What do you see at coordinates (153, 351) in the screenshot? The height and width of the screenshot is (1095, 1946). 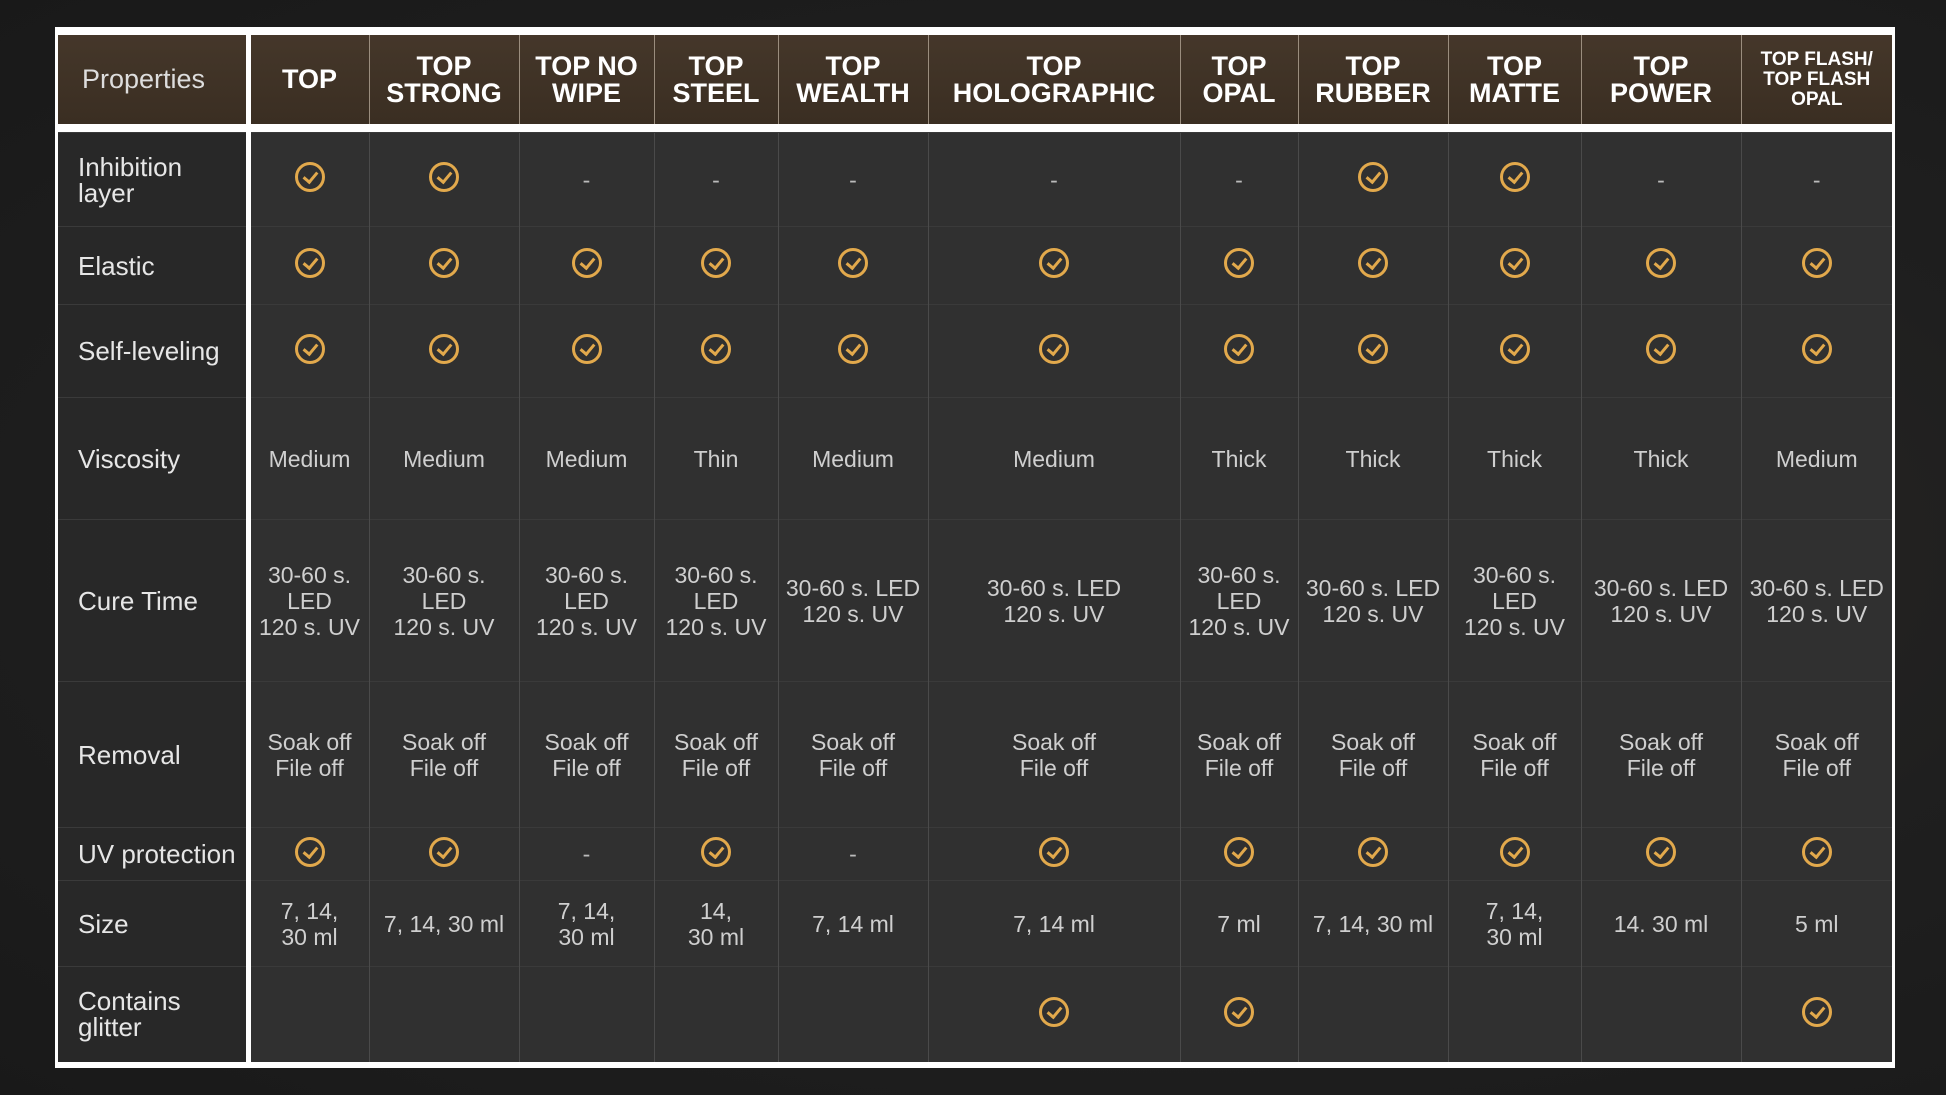 I see `row-label: Self-leveling` at bounding box center [153, 351].